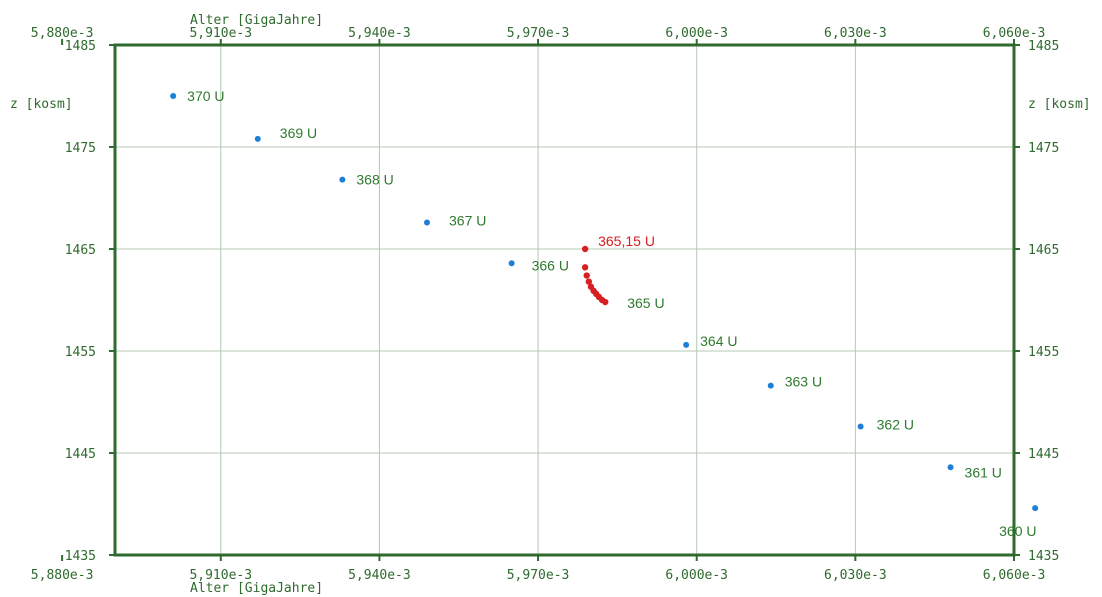 Image resolution: width=1102 pixels, height=597 pixels. What do you see at coordinates (803, 382) in the screenshot?
I see `point-label-blue-6: 363 U` at bounding box center [803, 382].